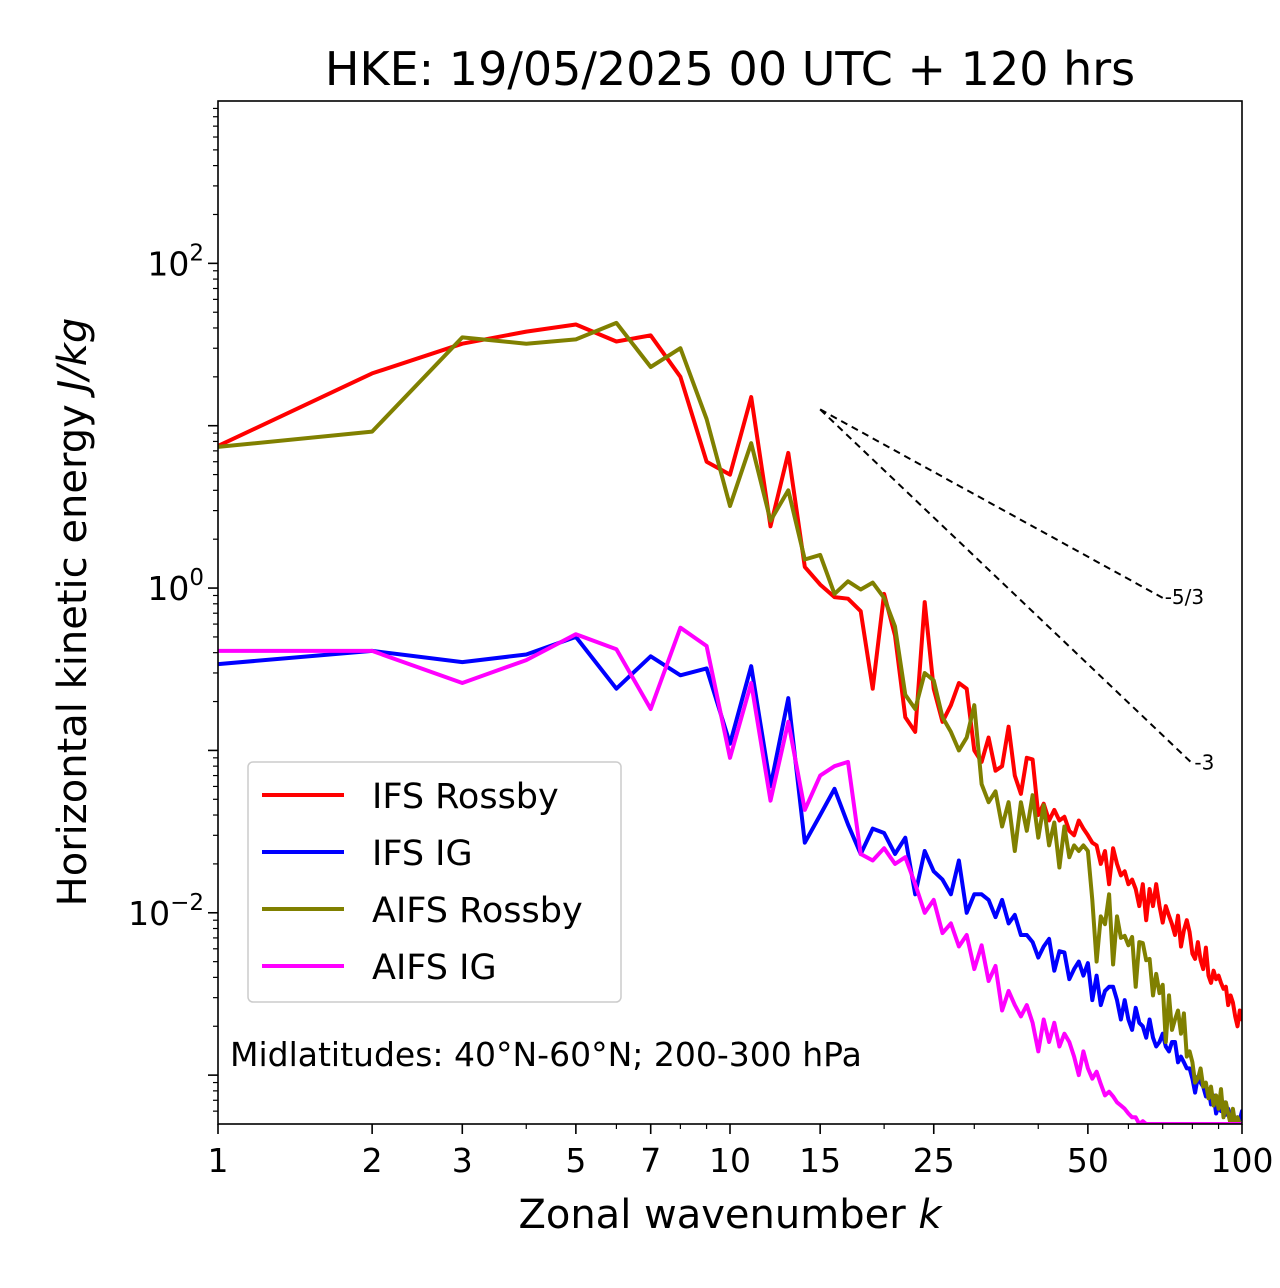 Image resolution: width=1280 pixels, height=1288 pixels. What do you see at coordinates (477, 911) in the screenshot?
I see `legend-label-aifs-rossby: AIFS Rossby` at bounding box center [477, 911].